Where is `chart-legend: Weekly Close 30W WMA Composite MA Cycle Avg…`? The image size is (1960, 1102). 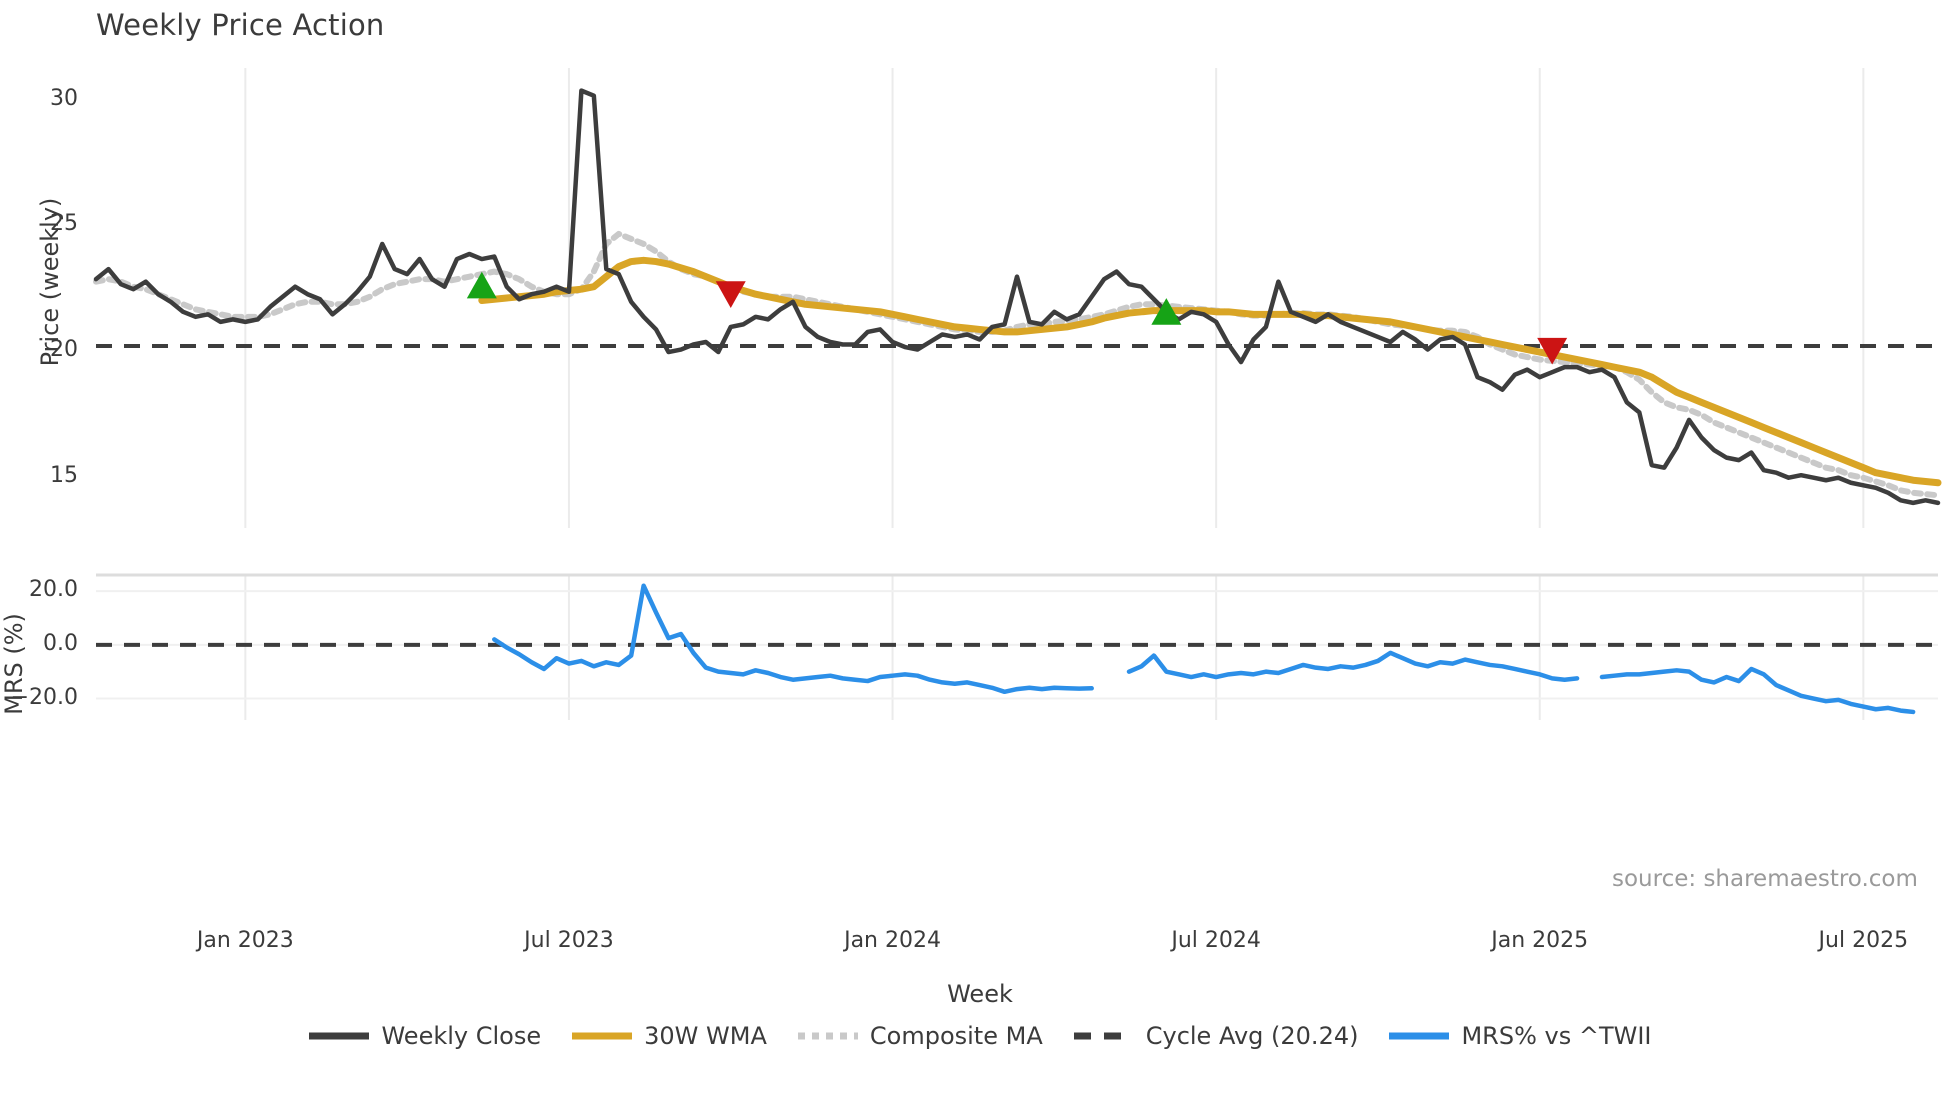 chart-legend: Weekly Close 30W WMA Composite MA Cycle Avg… is located at coordinates (980, 1036).